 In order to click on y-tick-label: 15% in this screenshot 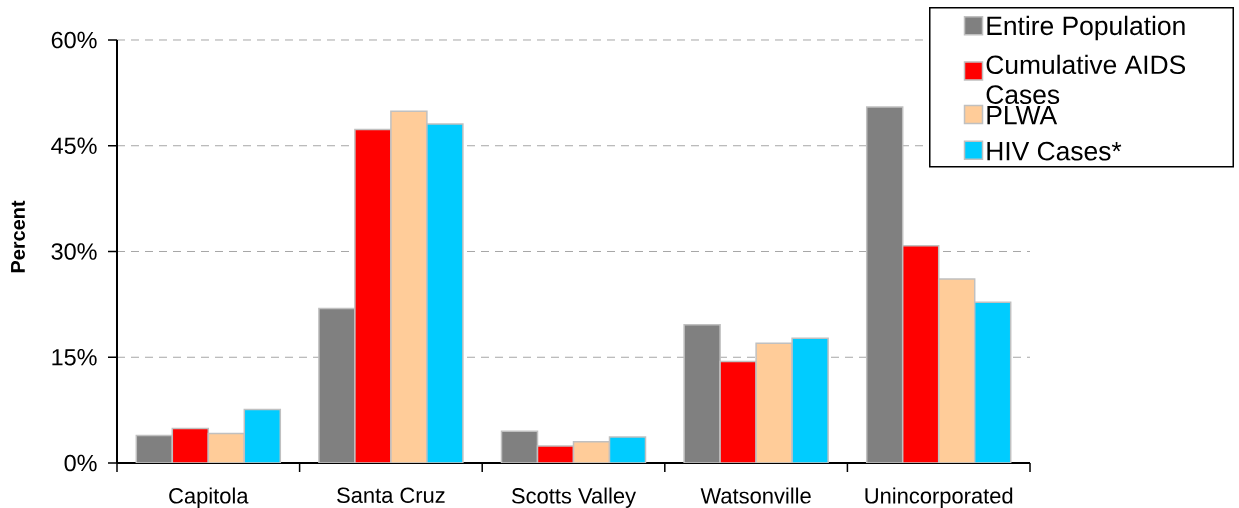, I will do `click(74, 357)`.